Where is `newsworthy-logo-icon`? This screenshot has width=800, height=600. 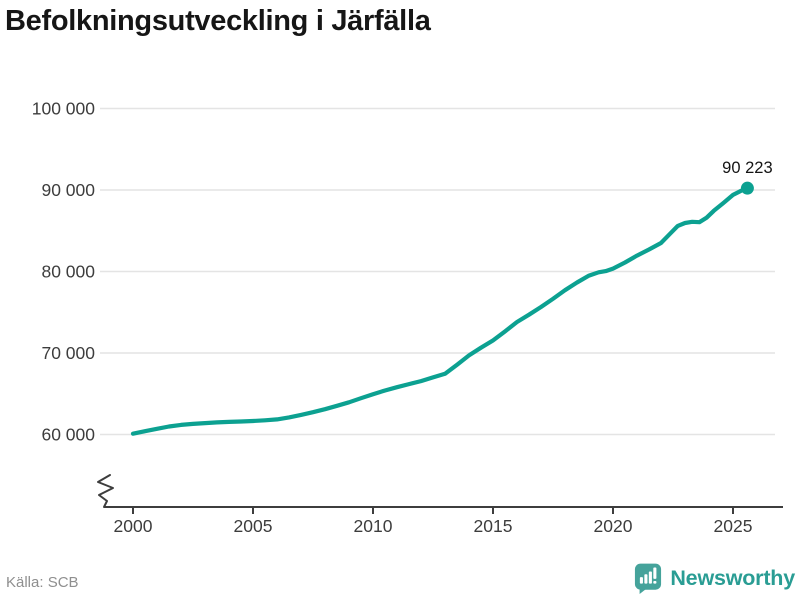 newsworthy-logo-icon is located at coordinates (648, 578).